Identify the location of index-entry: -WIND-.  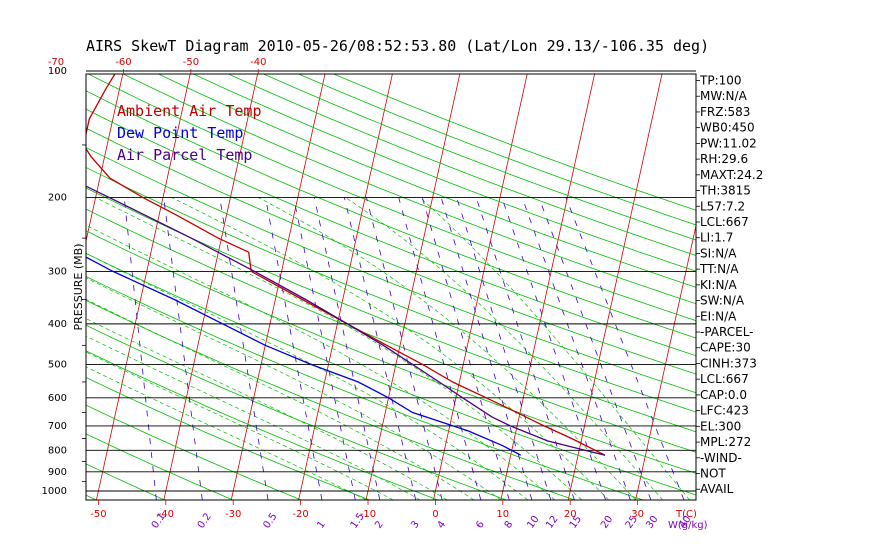
(721, 458).